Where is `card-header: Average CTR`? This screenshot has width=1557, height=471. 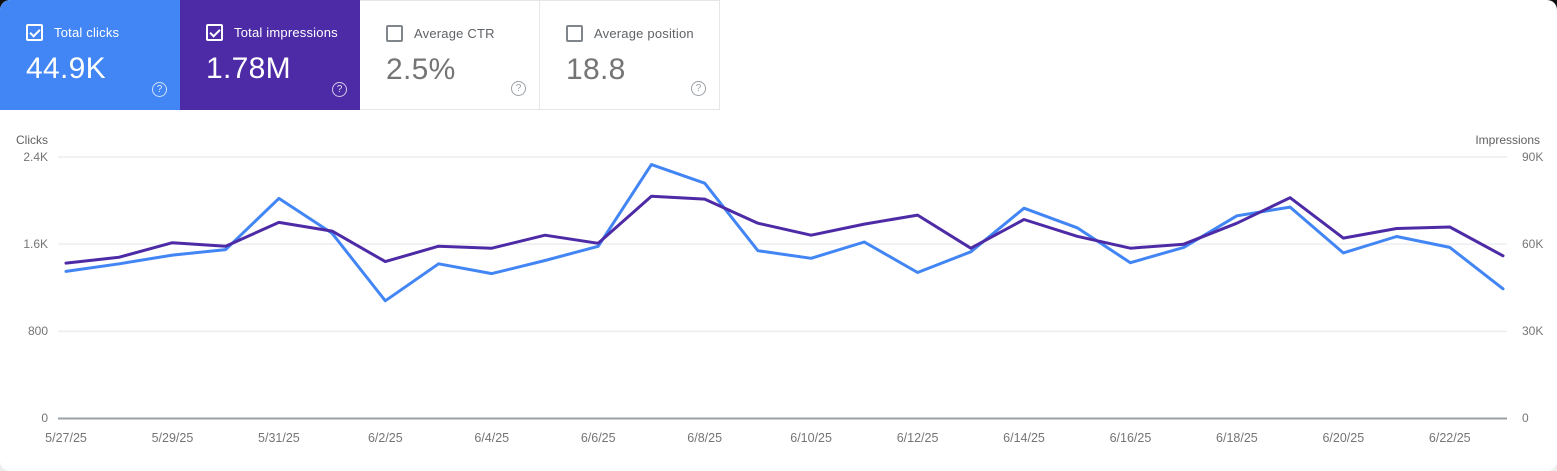 card-header: Average CTR is located at coordinates (462, 33).